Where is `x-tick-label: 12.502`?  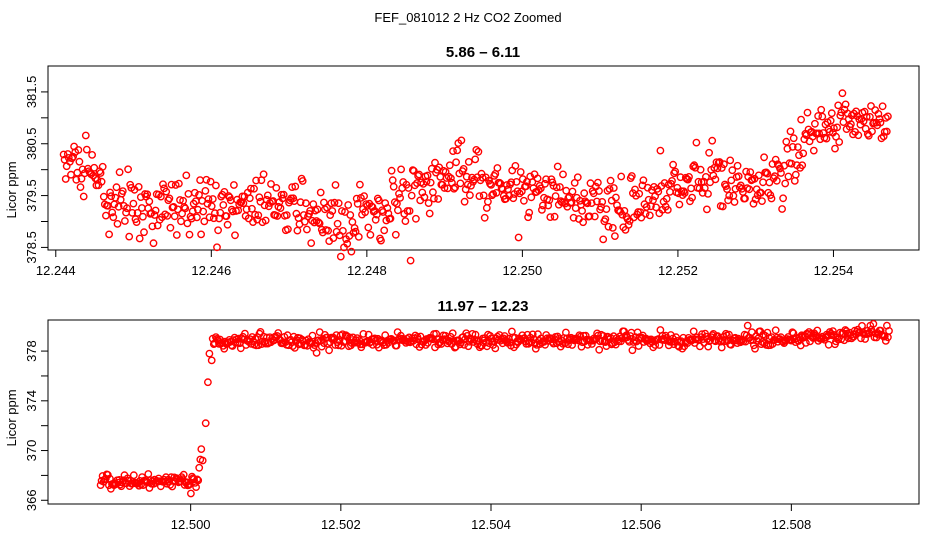
x-tick-label: 12.502 is located at coordinates (341, 524).